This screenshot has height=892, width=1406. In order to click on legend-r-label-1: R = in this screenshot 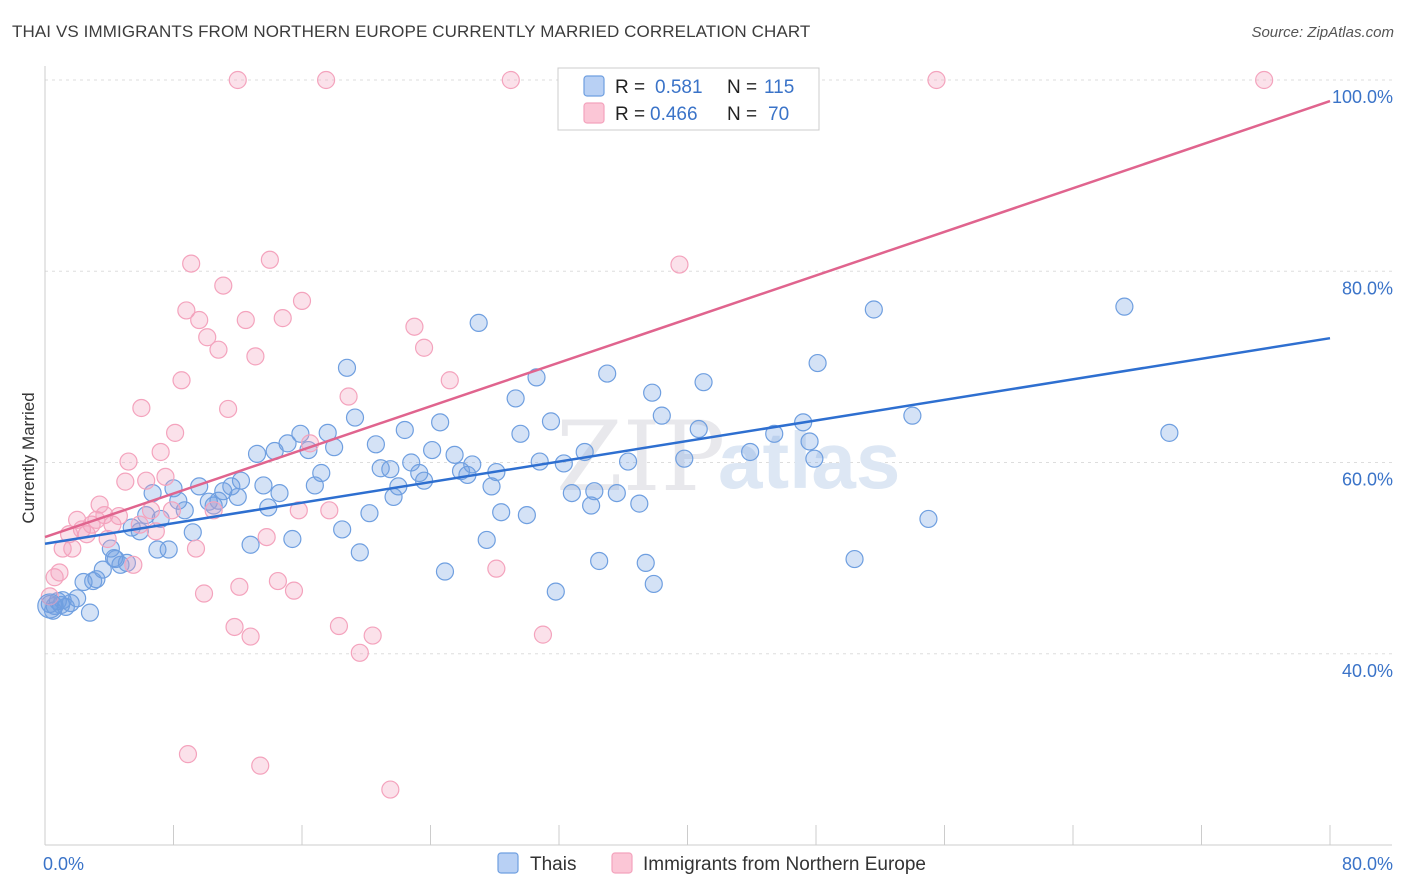, I will do `click(630, 87)`.